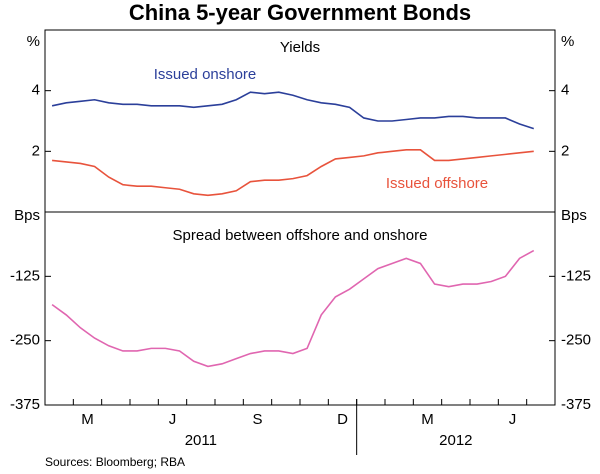 The width and height of the screenshot is (600, 474). Describe the element at coordinates (33, 41) in the screenshot. I see `y-unit: %` at that location.